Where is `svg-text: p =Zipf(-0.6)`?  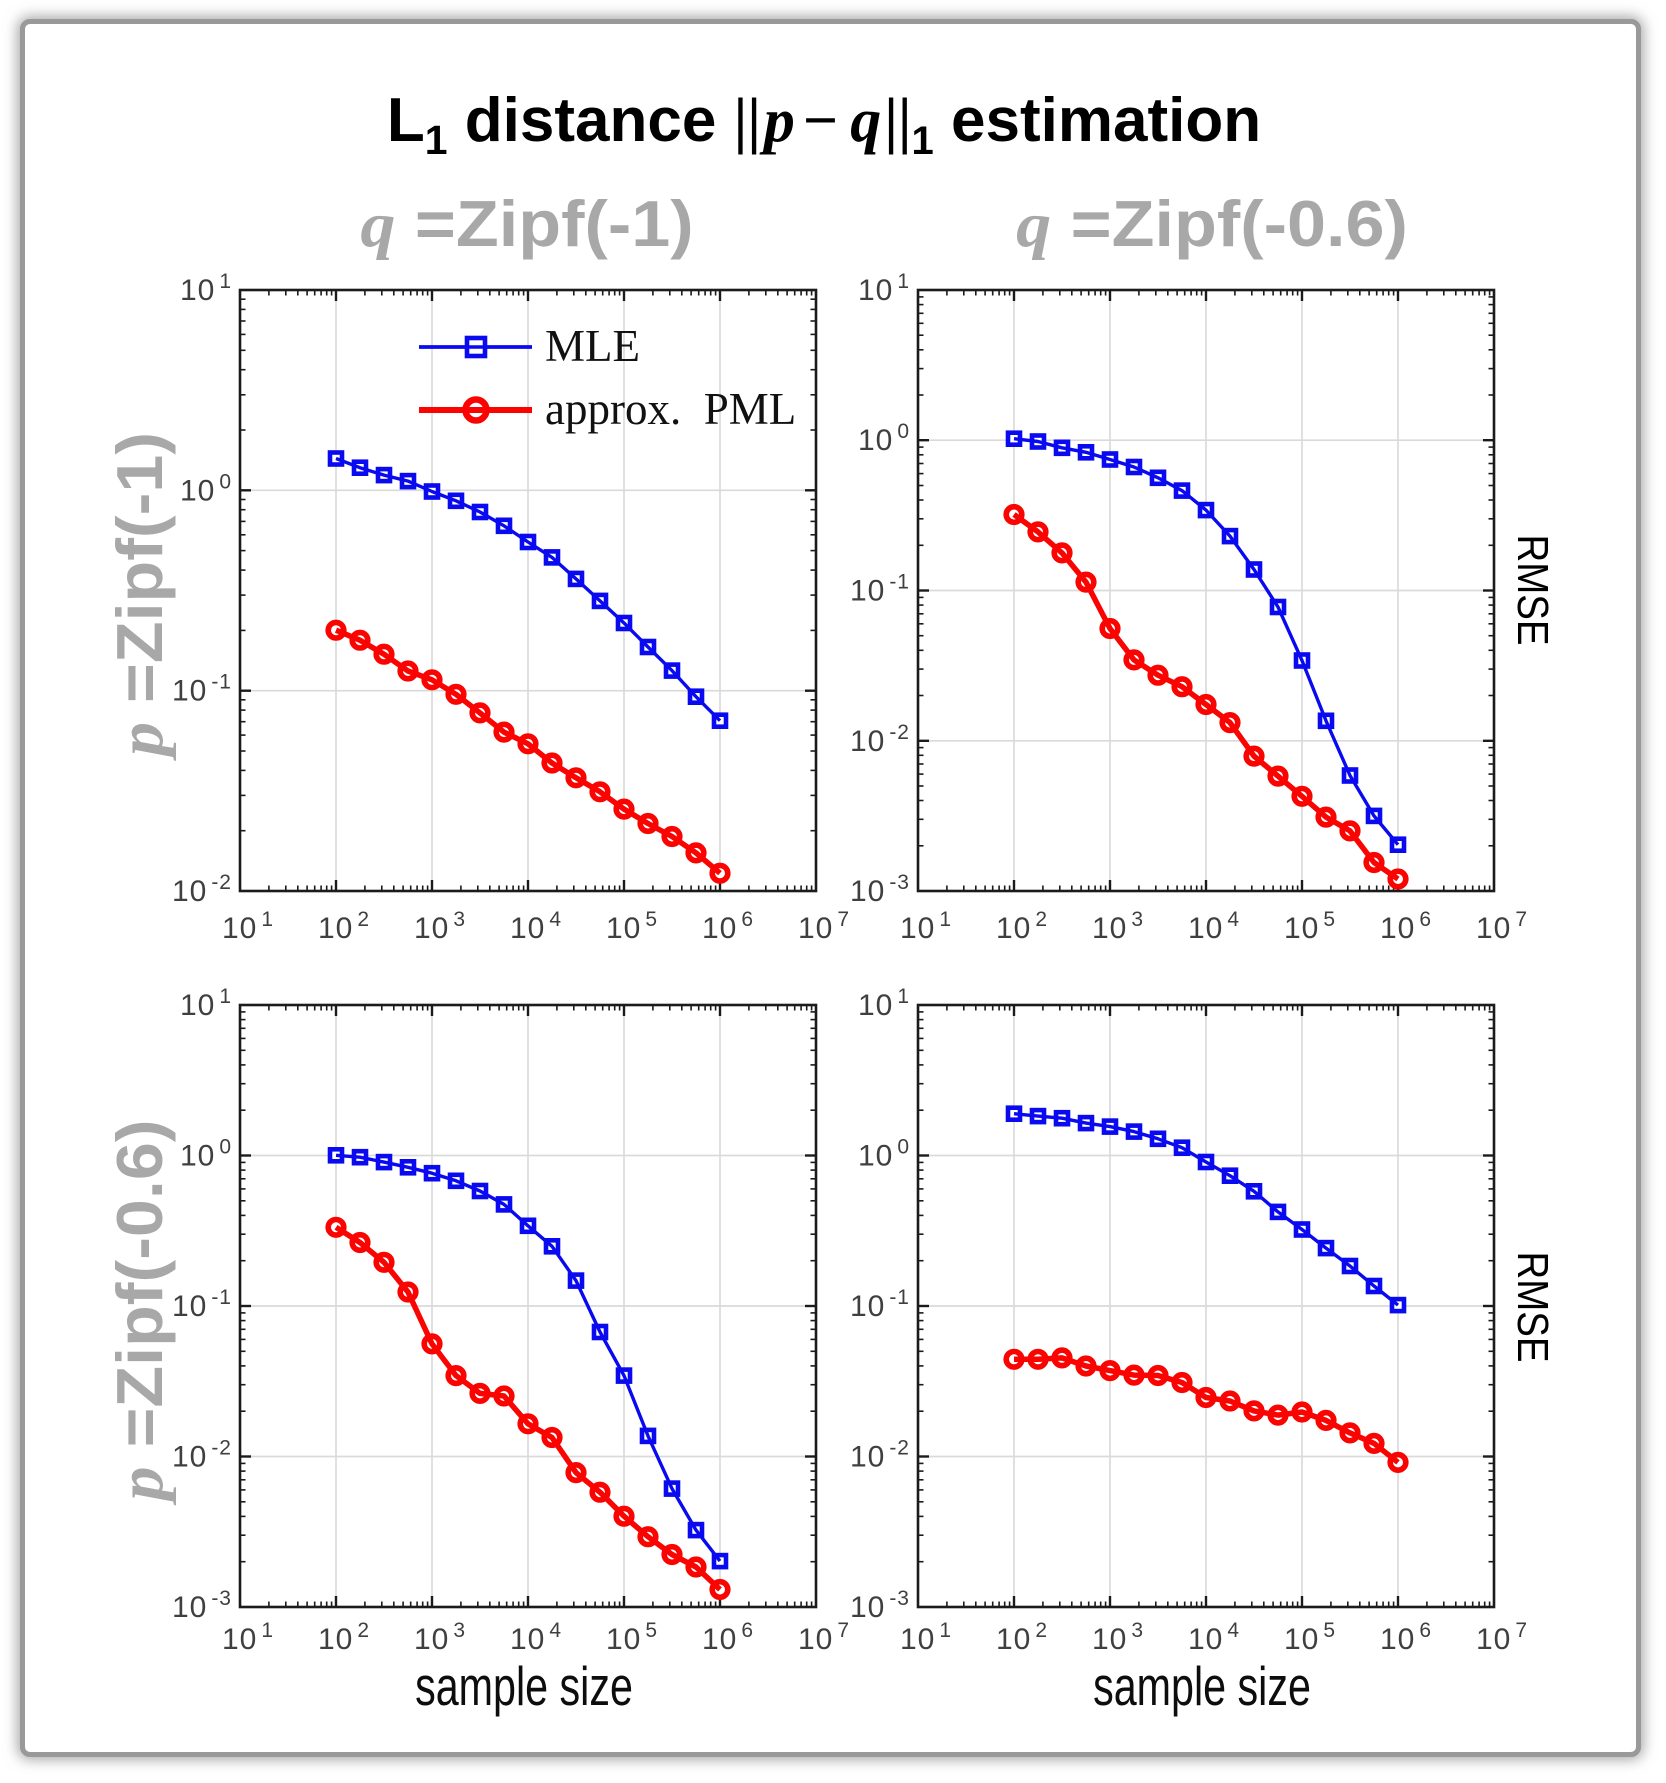 svg-text: p =Zipf(-0.6) is located at coordinates (140, 1313).